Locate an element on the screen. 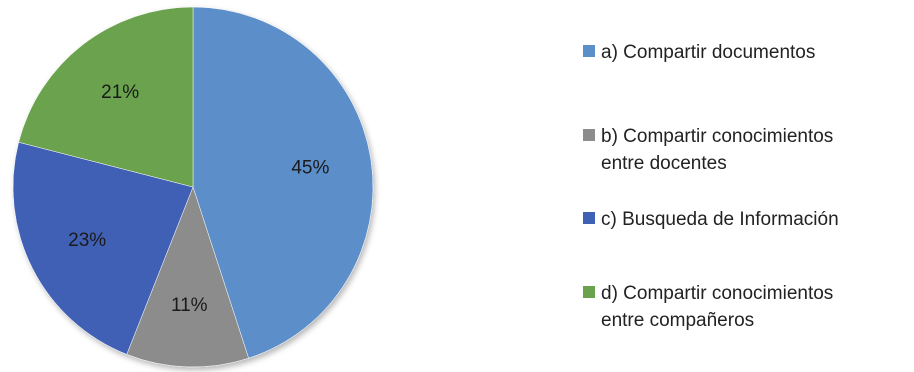  pie-slice-c is located at coordinates (103, 248).